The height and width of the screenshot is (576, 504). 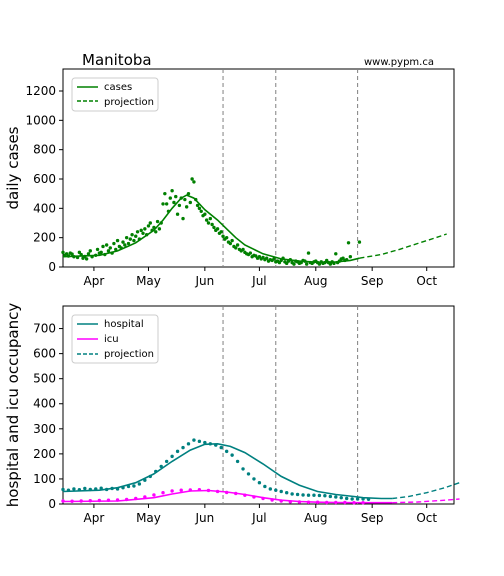 I want to click on legend-label-icu: icu, so click(x=111, y=339).